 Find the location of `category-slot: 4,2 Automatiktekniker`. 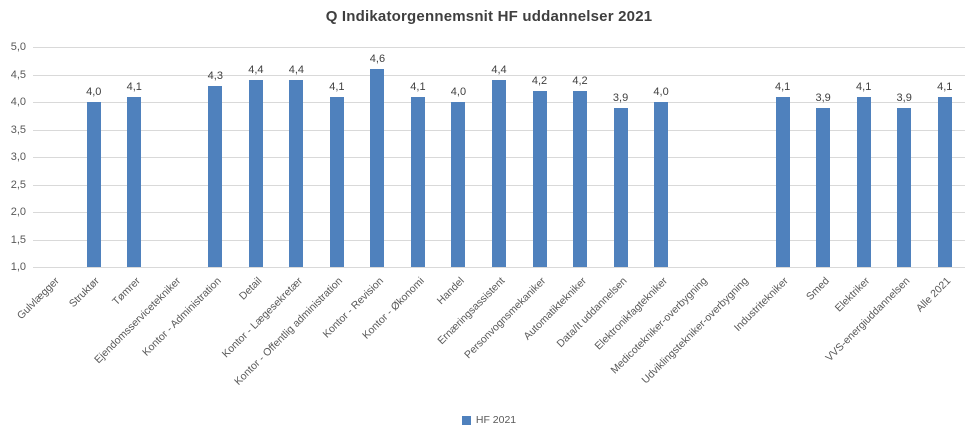

category-slot: 4,2 Automatiktekniker is located at coordinates (561, 194).